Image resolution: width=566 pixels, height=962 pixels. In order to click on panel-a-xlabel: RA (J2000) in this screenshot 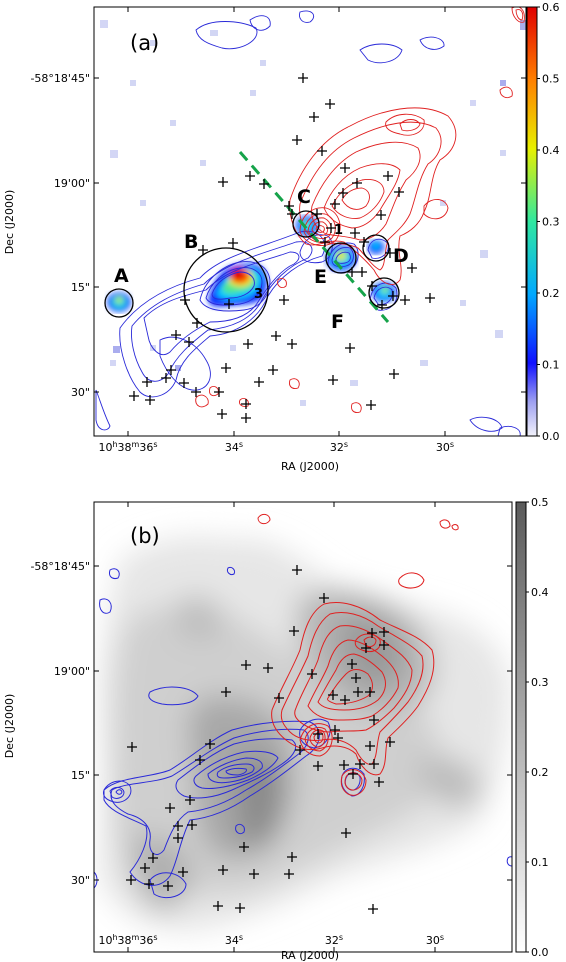, I will do `click(310, 466)`.